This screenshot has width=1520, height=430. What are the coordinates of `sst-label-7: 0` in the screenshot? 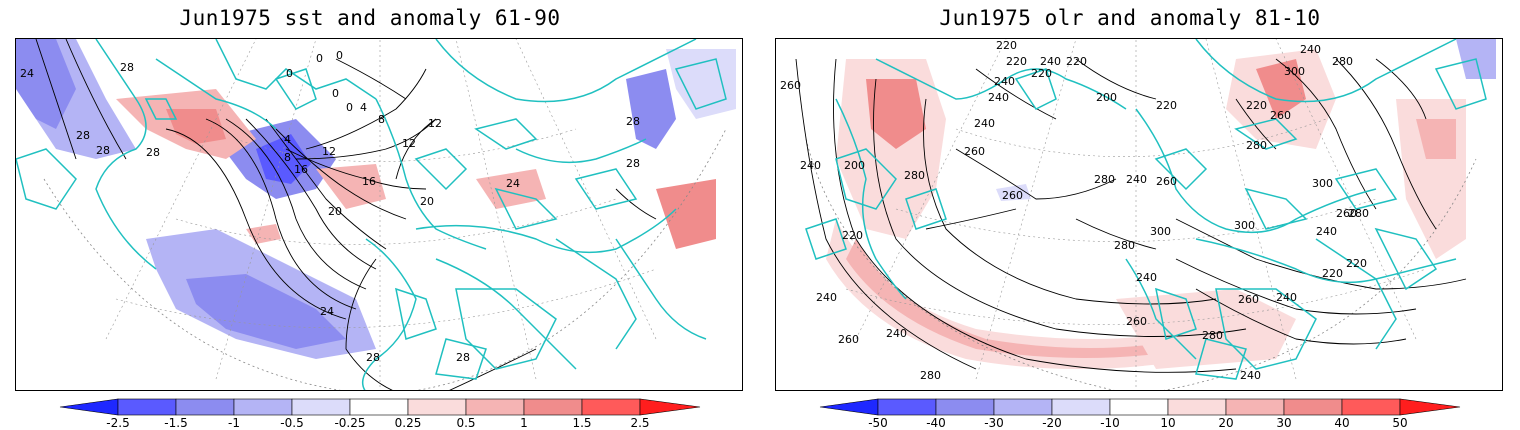 It's located at (339, 55).